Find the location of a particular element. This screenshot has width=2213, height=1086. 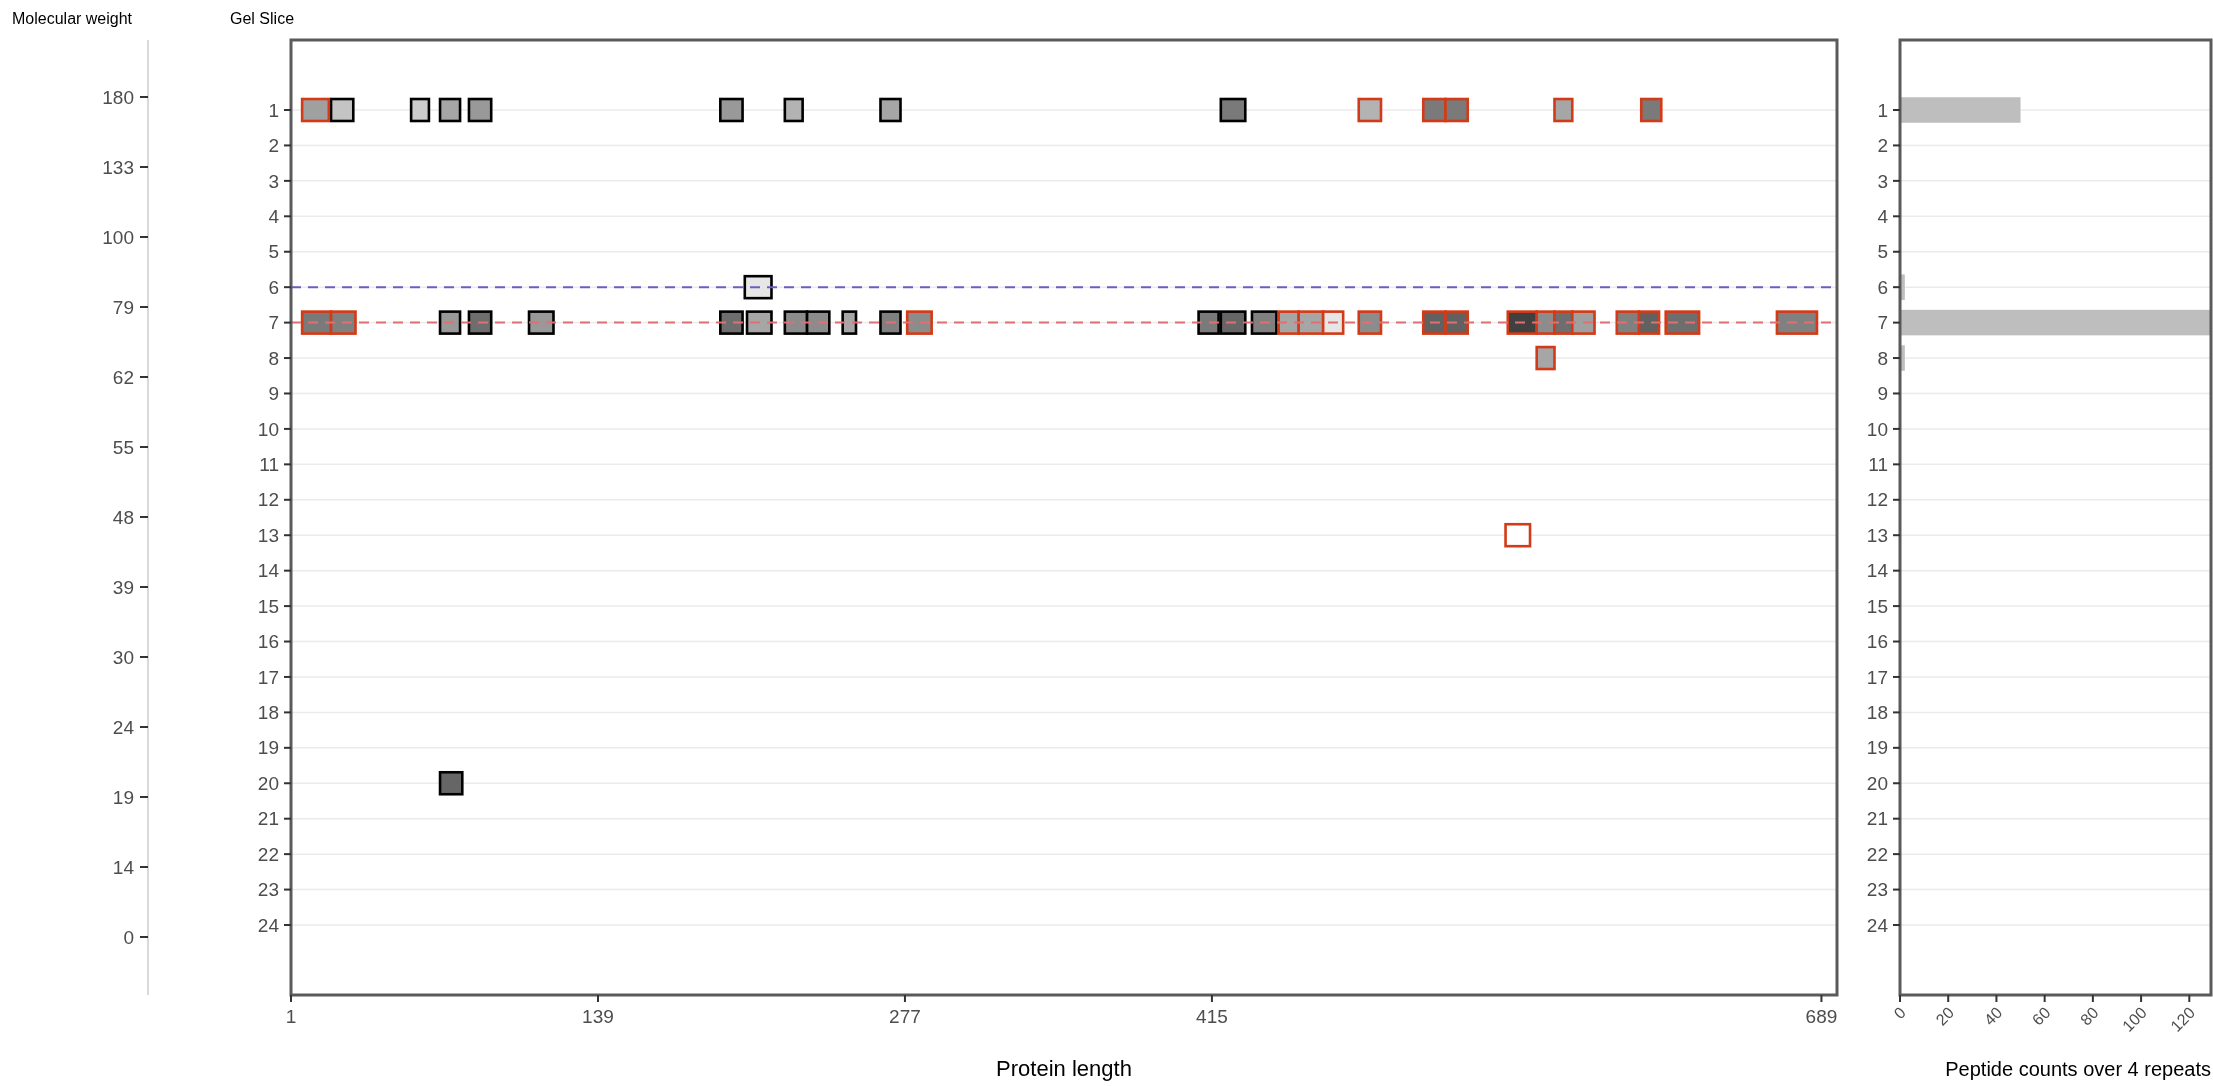

category-label: 133 is located at coordinates (118, 167).